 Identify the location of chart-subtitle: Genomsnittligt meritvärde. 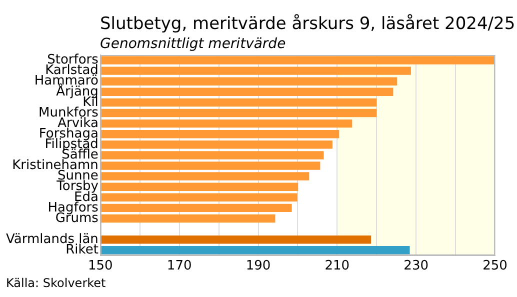
(193, 44).